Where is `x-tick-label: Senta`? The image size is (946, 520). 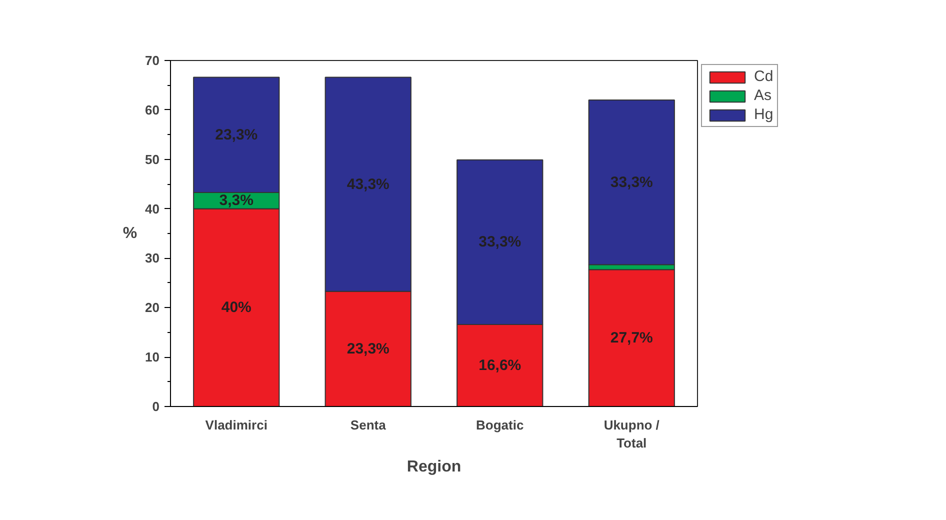 x-tick-label: Senta is located at coordinates (368, 425).